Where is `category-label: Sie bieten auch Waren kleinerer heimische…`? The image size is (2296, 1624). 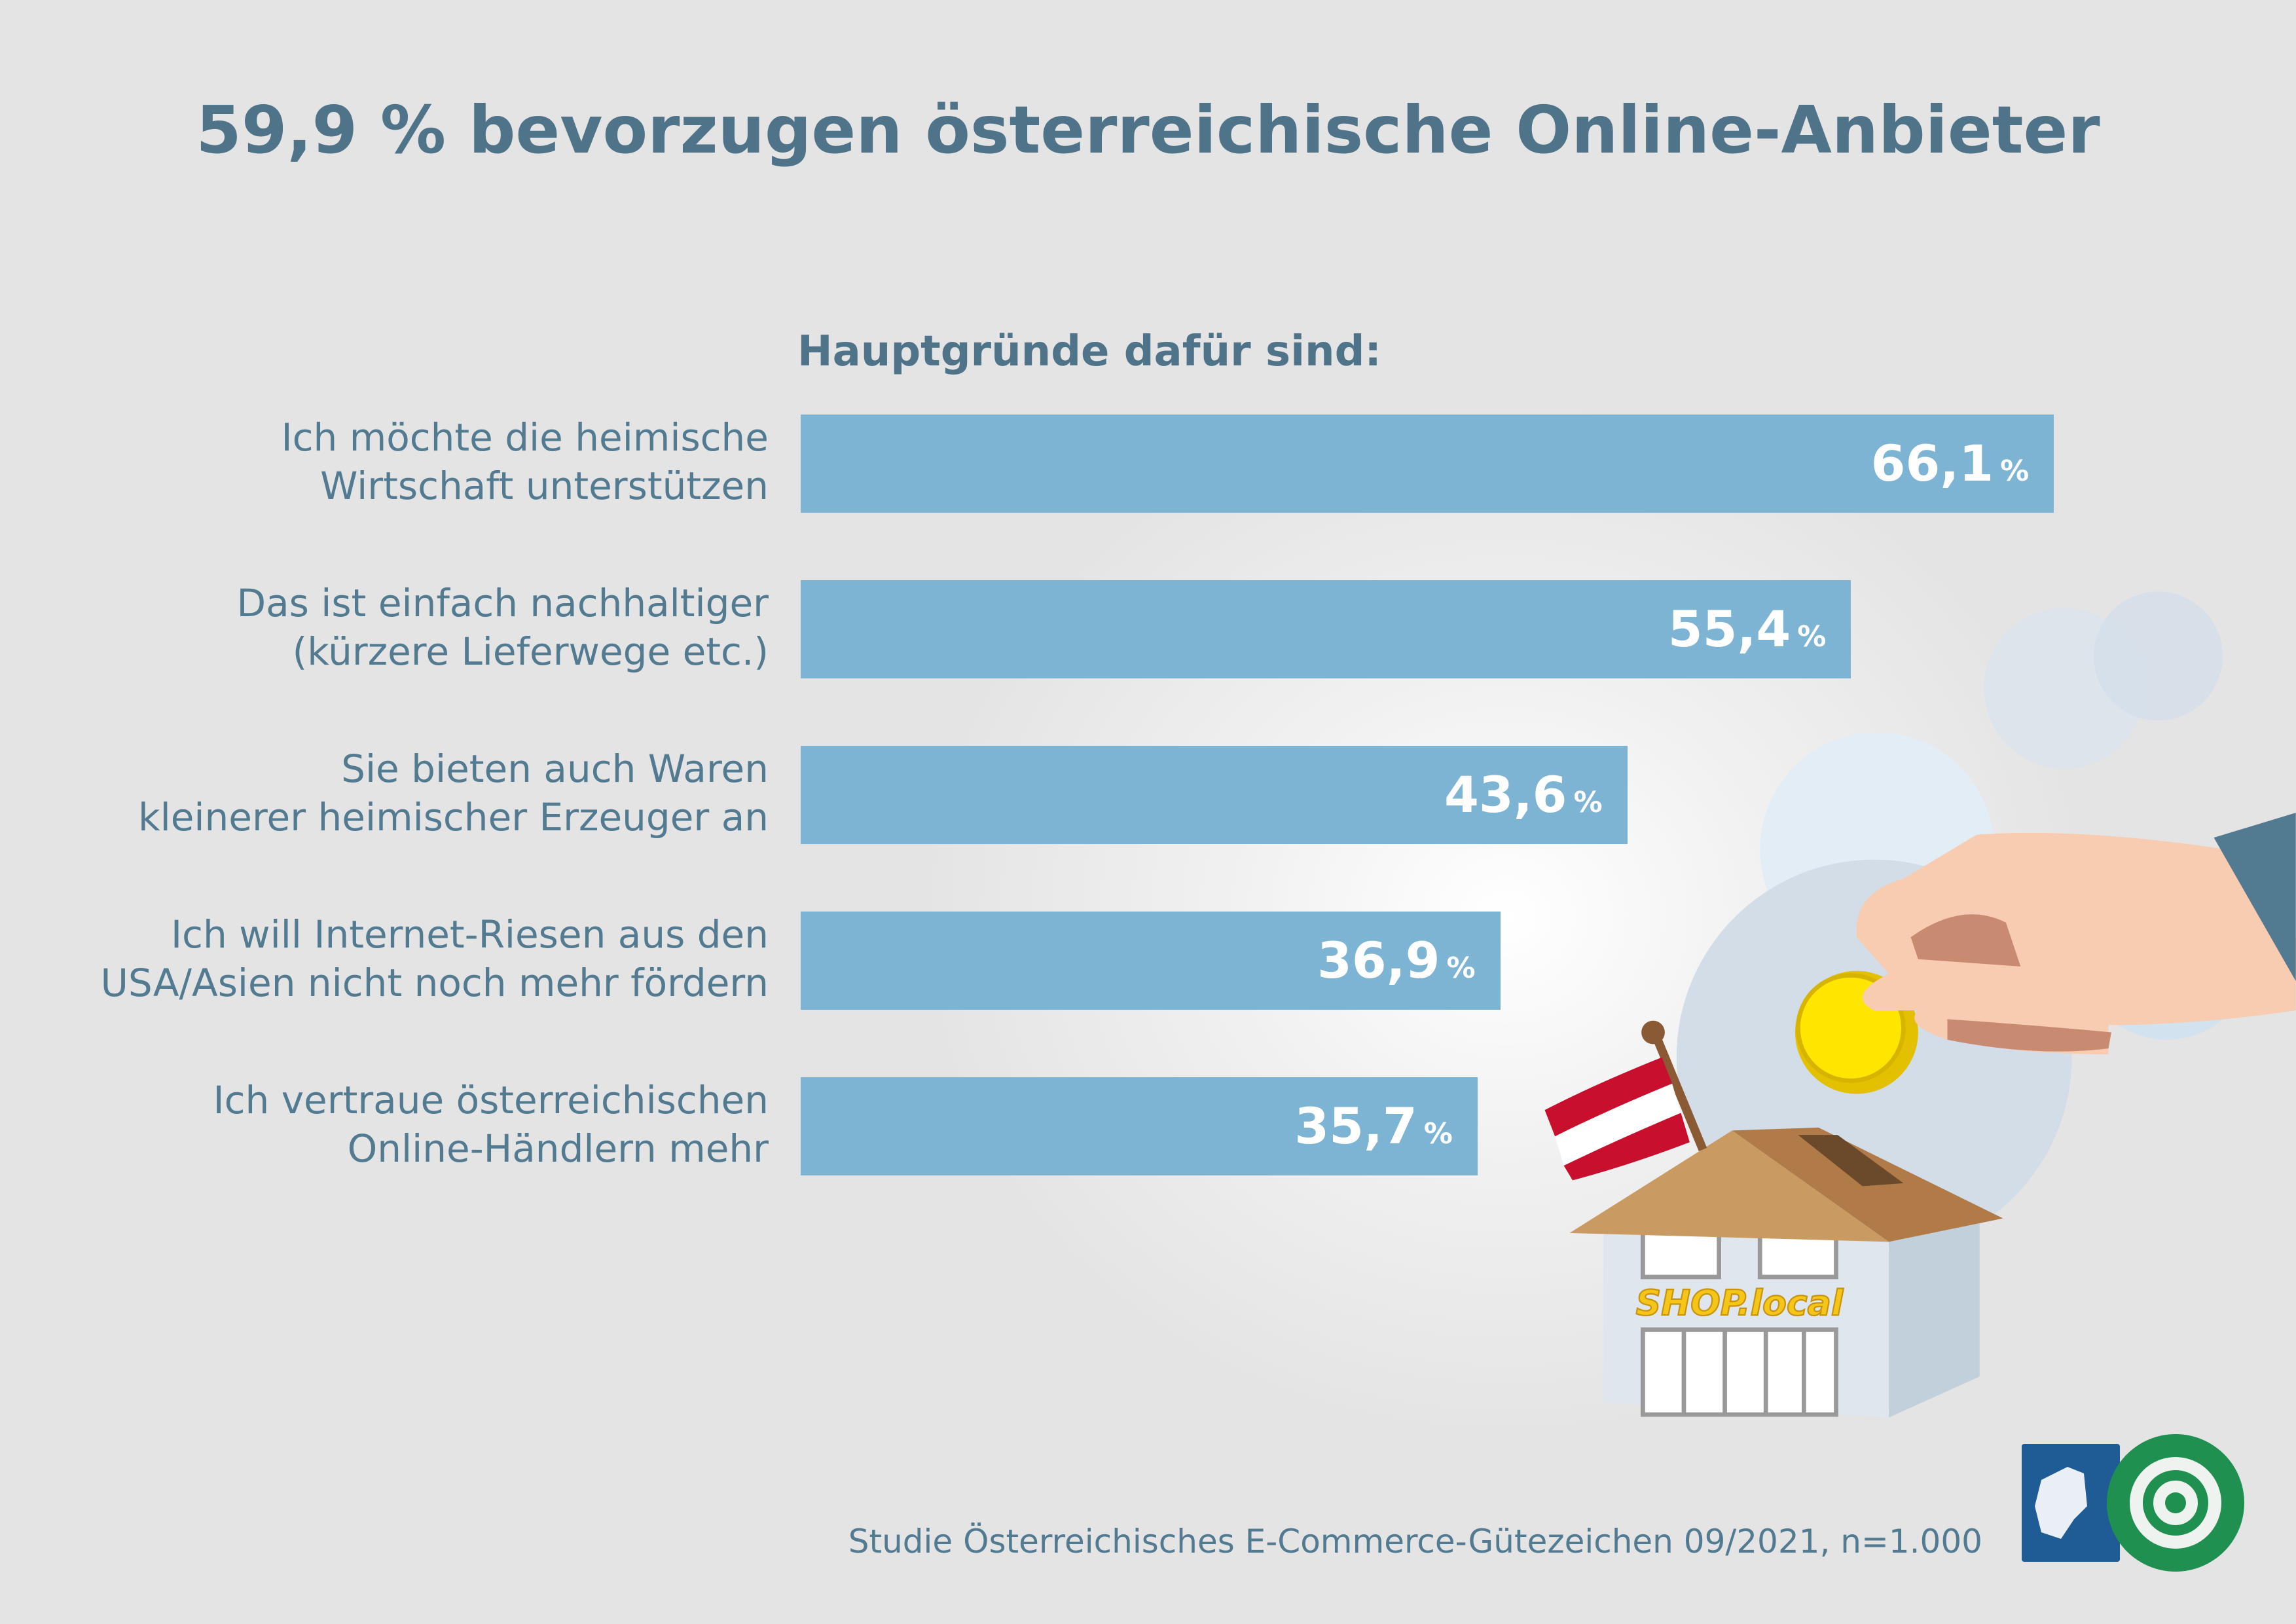 category-label: Sie bieten auch Waren kleinerer heimische… is located at coordinates (453, 793).